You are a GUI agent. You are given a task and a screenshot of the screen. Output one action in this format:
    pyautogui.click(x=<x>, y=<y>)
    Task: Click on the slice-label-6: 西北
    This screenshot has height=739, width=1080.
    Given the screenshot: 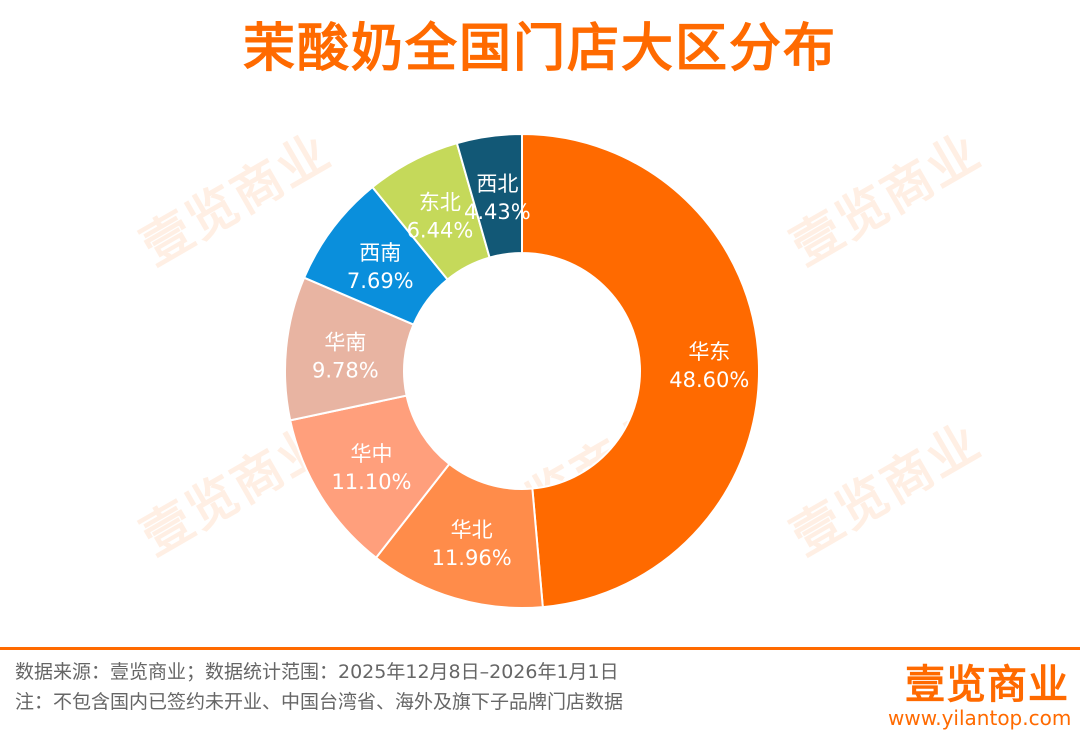 What is the action you would take?
    pyautogui.click(x=497, y=184)
    